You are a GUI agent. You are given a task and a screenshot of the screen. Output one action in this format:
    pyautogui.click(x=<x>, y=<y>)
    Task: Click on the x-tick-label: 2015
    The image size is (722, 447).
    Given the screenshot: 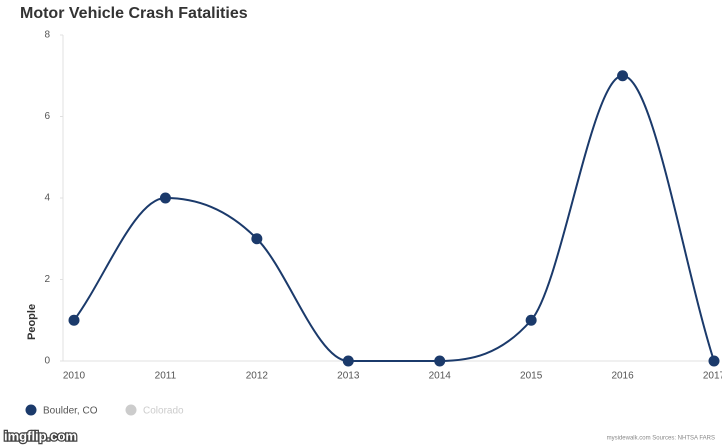 What is the action you would take?
    pyautogui.click(x=531, y=376)
    